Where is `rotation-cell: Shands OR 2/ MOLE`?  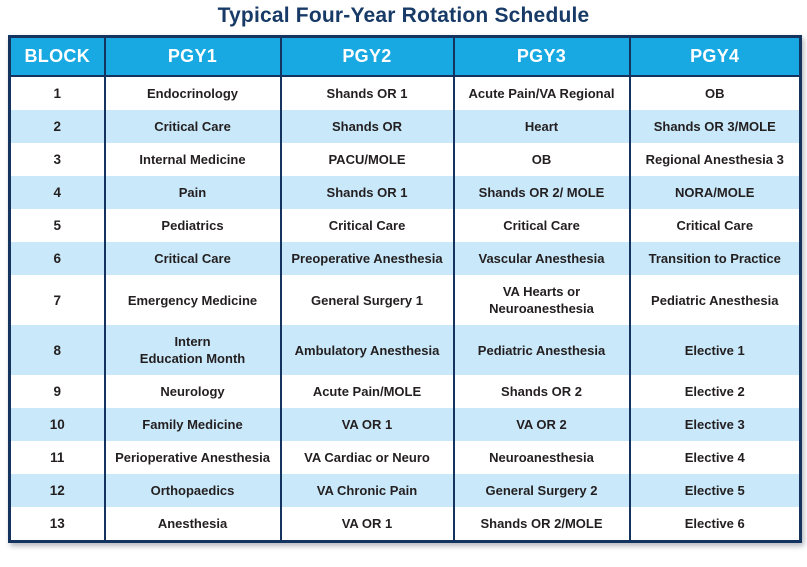 rotation-cell: Shands OR 2/ MOLE is located at coordinates (541, 192).